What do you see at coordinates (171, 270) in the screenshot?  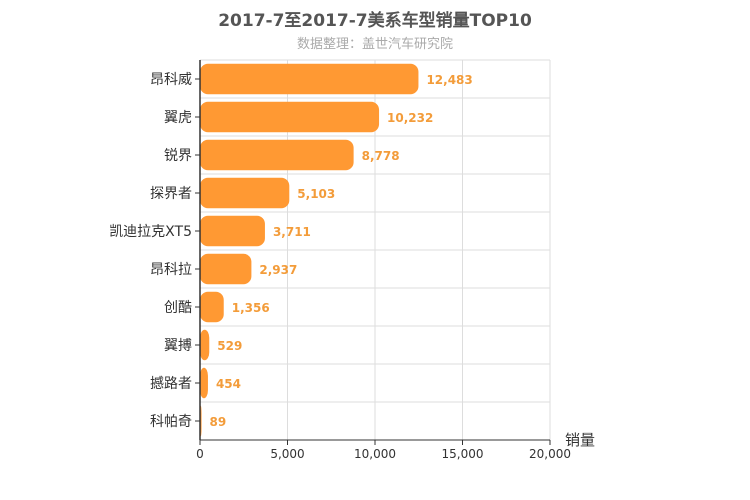 I see `y-tick-label: 昂科拉` at bounding box center [171, 270].